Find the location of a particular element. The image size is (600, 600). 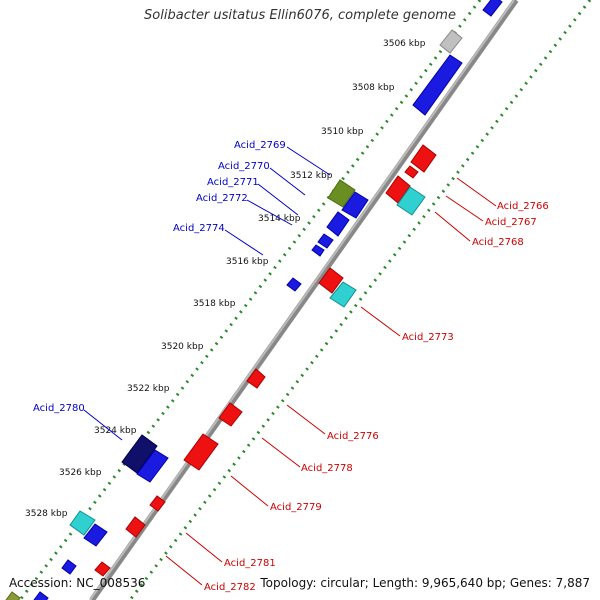

gene-label: Acid_2767 is located at coordinates (511, 222).